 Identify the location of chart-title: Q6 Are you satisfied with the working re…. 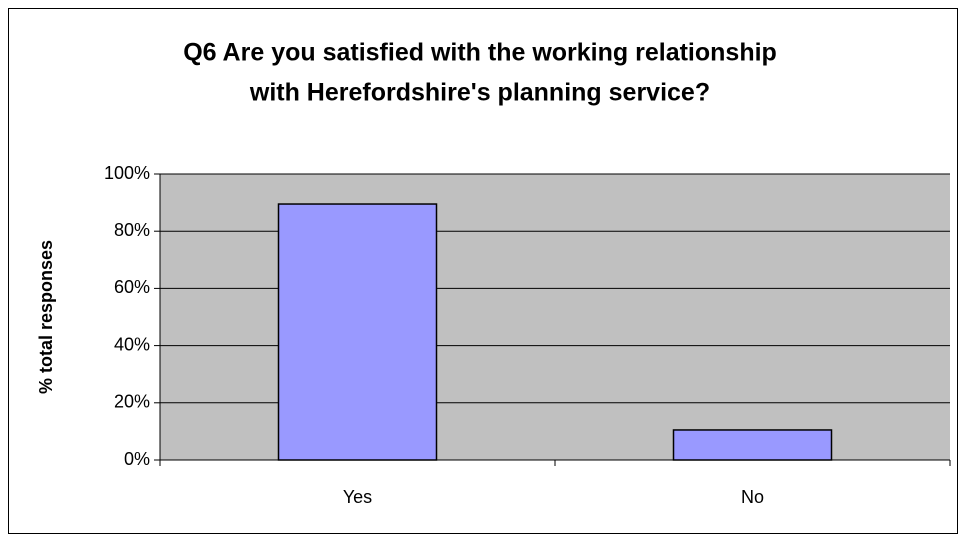
(480, 53).